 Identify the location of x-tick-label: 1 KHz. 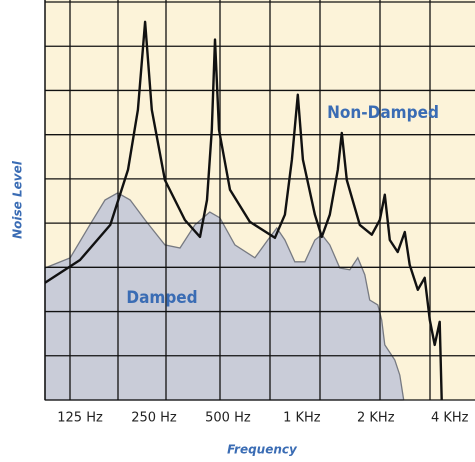
(302, 418).